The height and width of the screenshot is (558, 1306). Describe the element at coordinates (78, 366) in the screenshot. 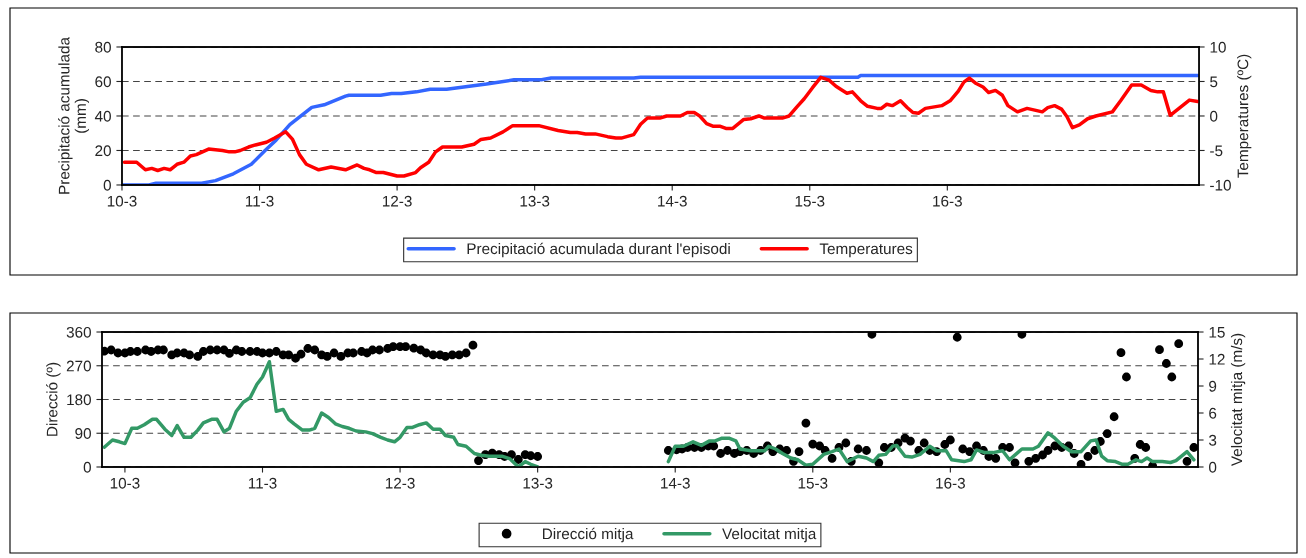

I see `y-tick-label: 270` at that location.